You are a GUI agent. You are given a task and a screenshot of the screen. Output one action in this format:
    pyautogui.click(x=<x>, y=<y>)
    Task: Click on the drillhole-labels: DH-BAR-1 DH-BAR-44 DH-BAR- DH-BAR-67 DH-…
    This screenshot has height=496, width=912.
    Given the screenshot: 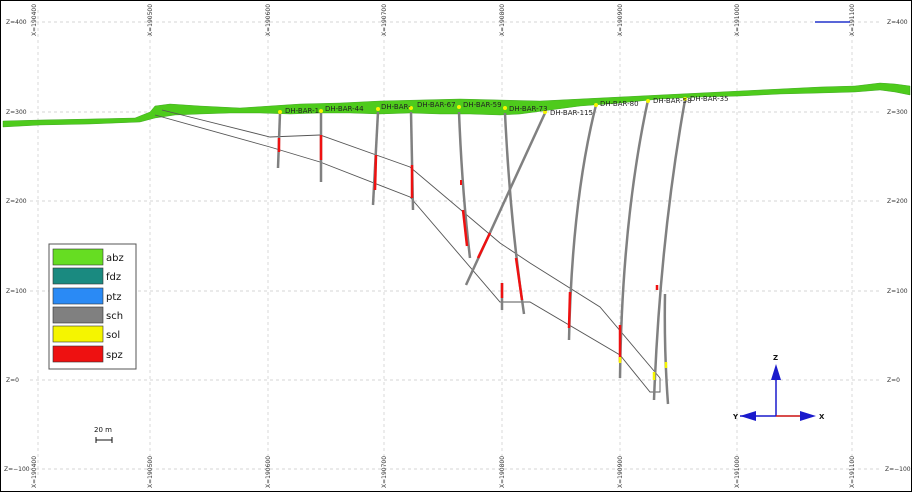 What is the action you would take?
    pyautogui.click(x=507, y=106)
    